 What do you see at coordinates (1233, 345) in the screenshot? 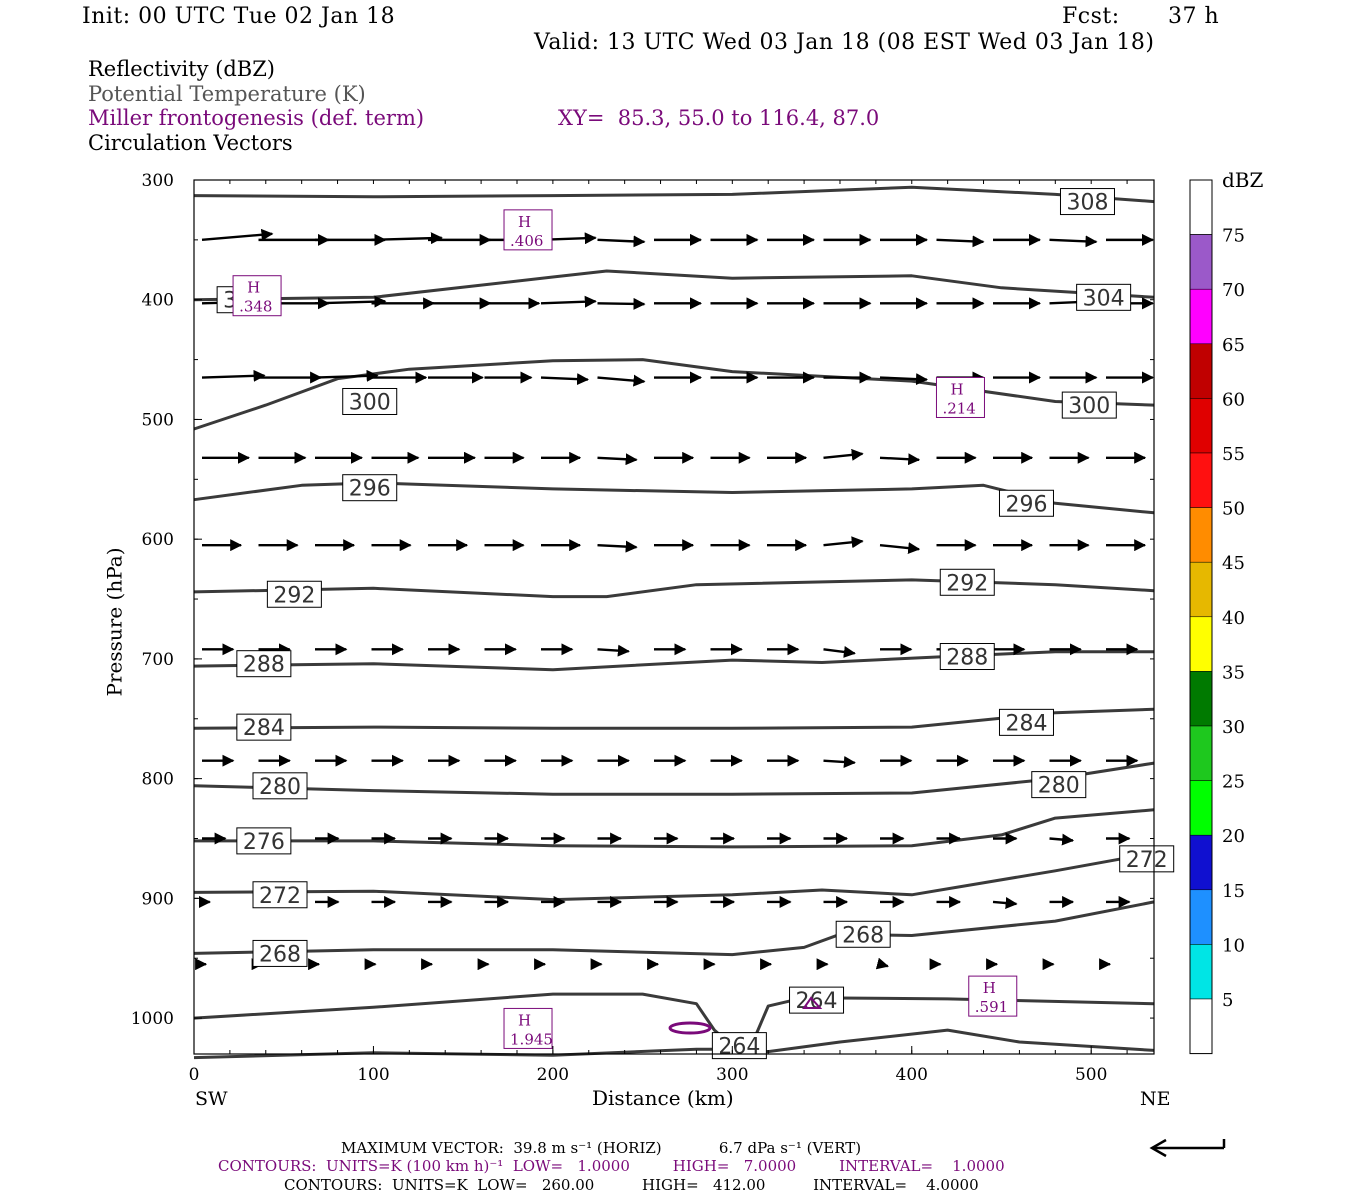
I see `colorbar-label: 65` at bounding box center [1233, 345].